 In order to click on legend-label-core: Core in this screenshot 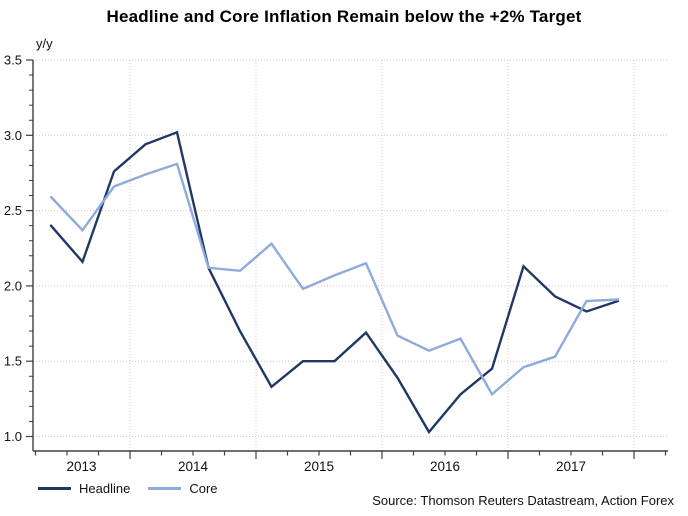, I will do `click(203, 488)`.